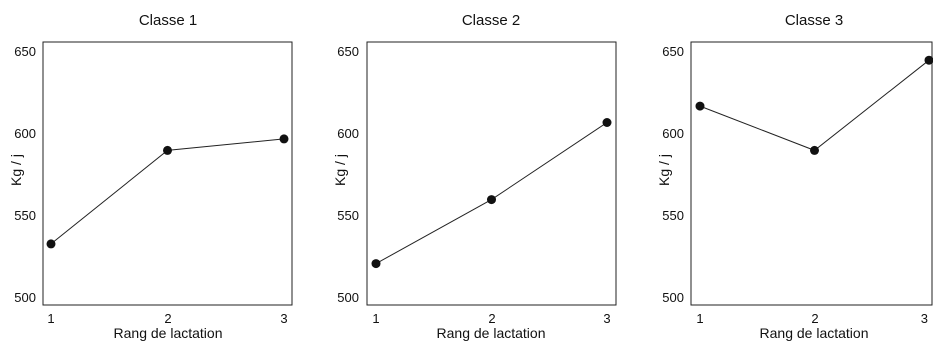 The height and width of the screenshot is (341, 933). What do you see at coordinates (814, 20) in the screenshot?
I see `chart-title: Classe 3` at bounding box center [814, 20].